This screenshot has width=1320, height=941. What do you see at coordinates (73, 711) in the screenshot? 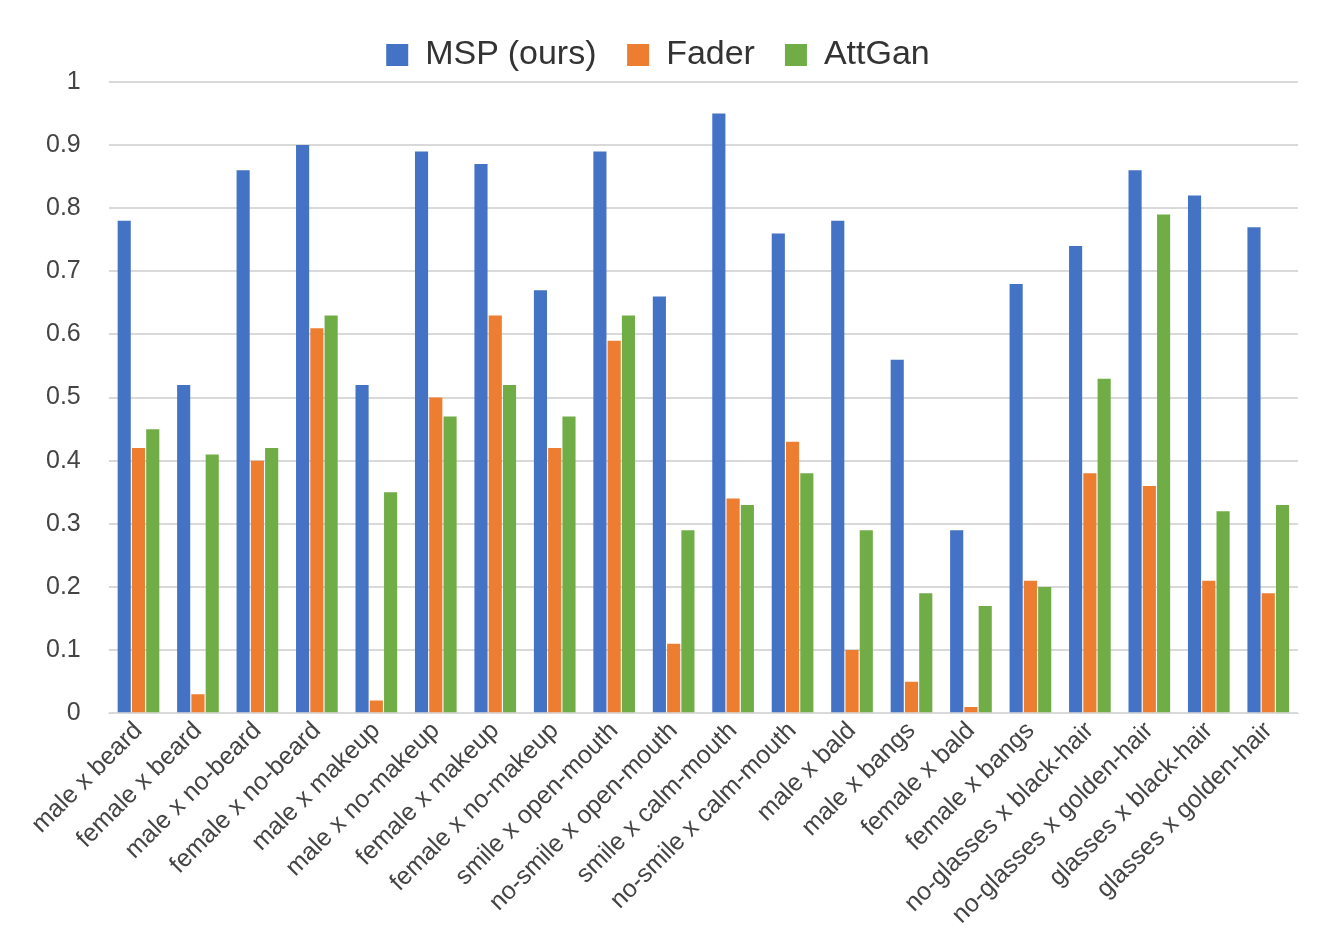
I see `y-tick-label: 0` at bounding box center [73, 711].